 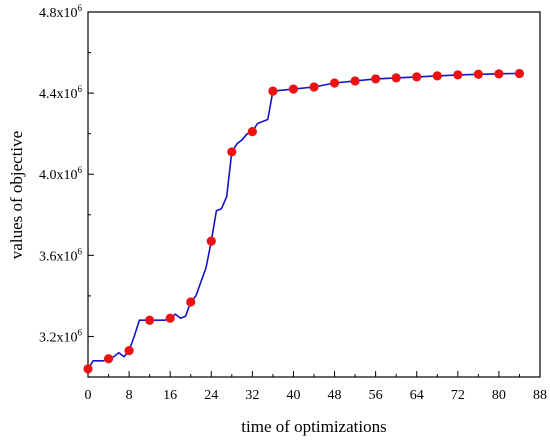 What do you see at coordinates (61, 336) in the screenshot?
I see `y-tick-label: 3.2x10⁶` at bounding box center [61, 336].